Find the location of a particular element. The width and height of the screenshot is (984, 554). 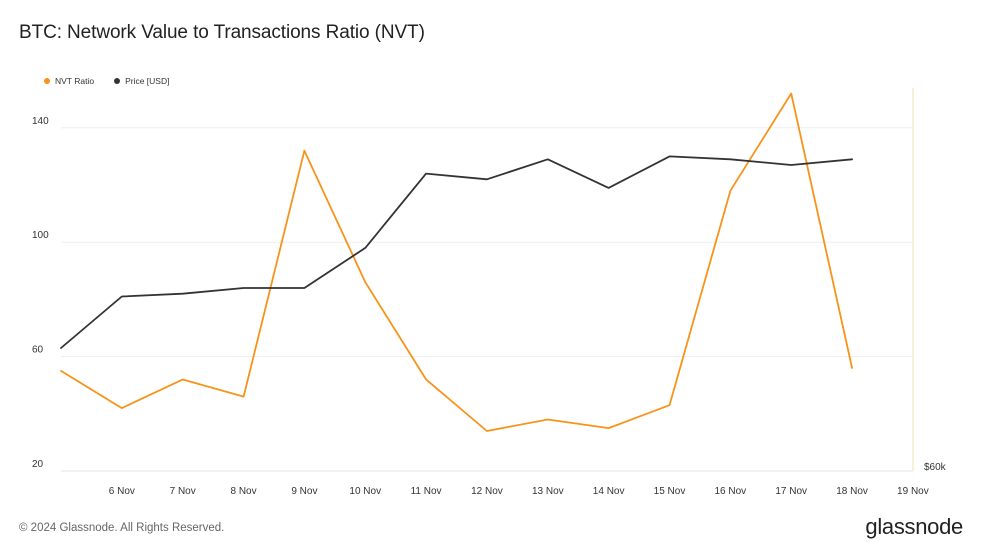

y-tick-label: 60 is located at coordinates (38, 350).